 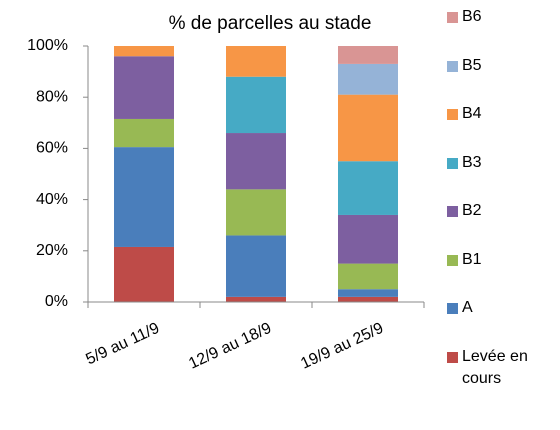 I want to click on legend-item: B3, so click(x=502, y=164).